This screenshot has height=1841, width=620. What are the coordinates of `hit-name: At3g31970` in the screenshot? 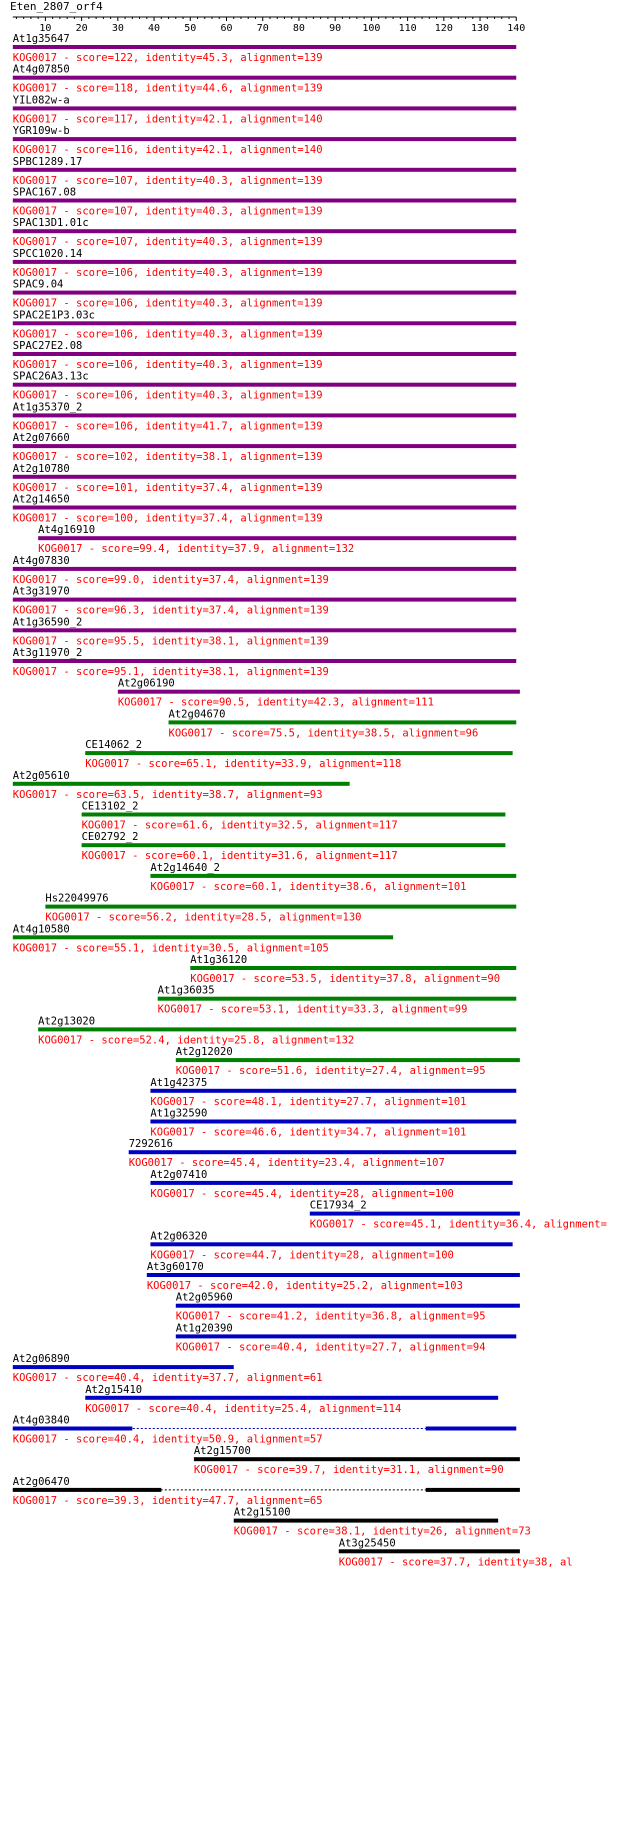 It's located at (41, 592).